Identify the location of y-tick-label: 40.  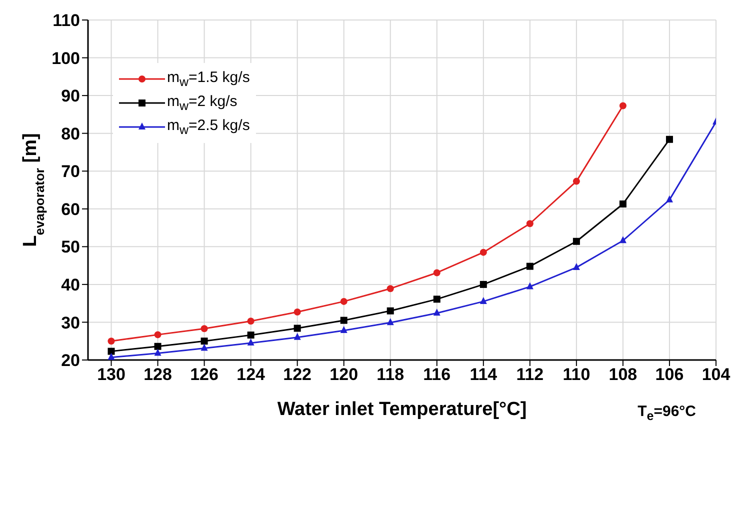
(70, 284).